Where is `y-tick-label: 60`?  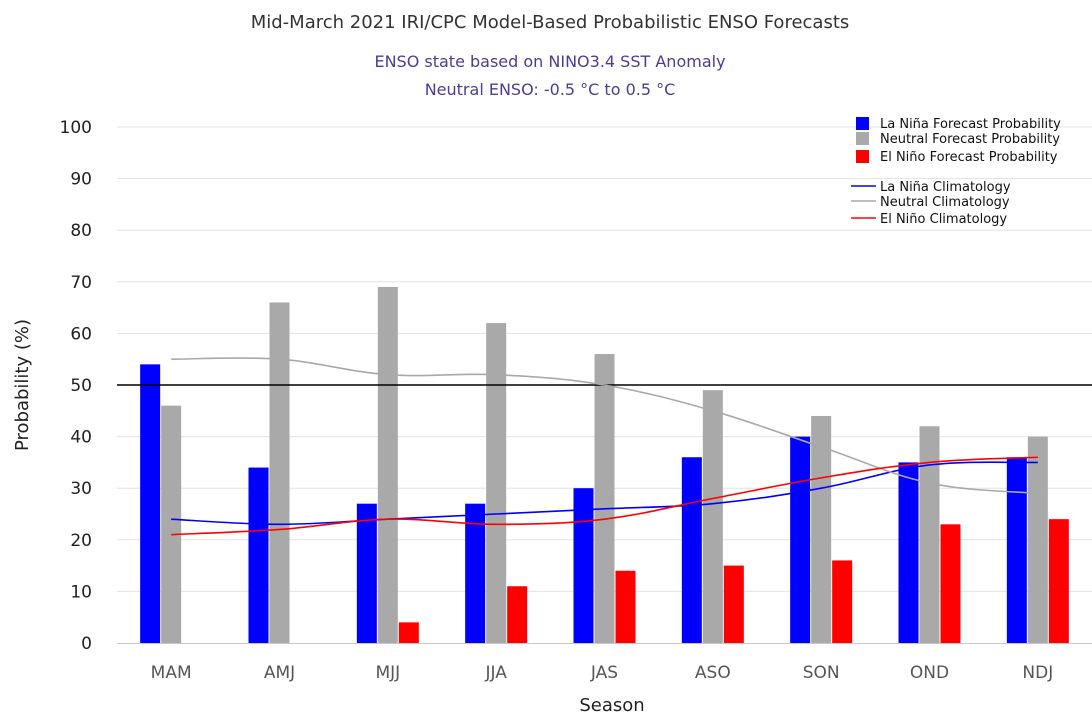 y-tick-label: 60 is located at coordinates (81, 334).